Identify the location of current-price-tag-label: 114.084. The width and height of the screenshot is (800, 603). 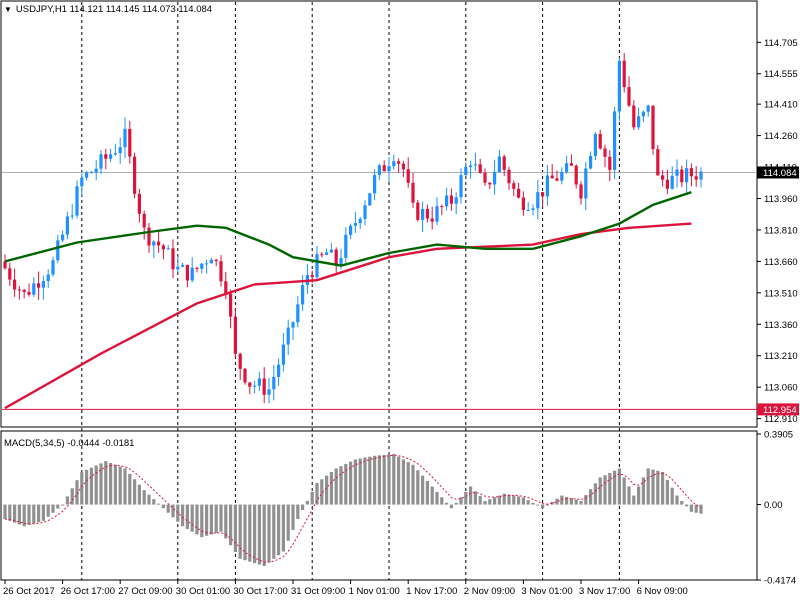
(780, 173).